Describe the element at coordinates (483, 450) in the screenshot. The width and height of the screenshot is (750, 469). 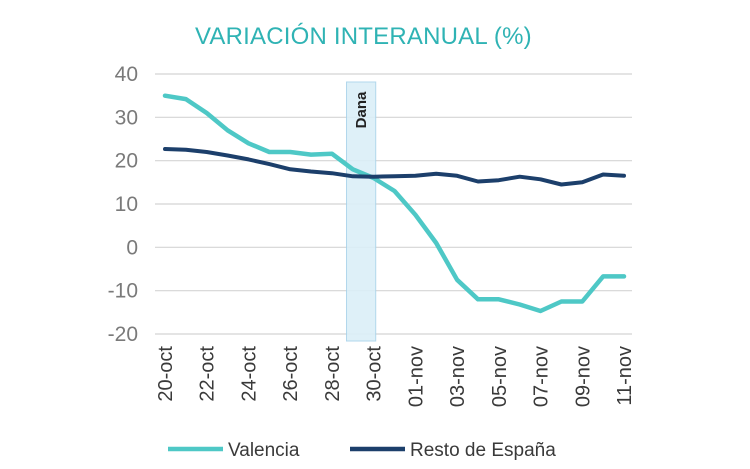
I see `legend-label: Resto de España` at that location.